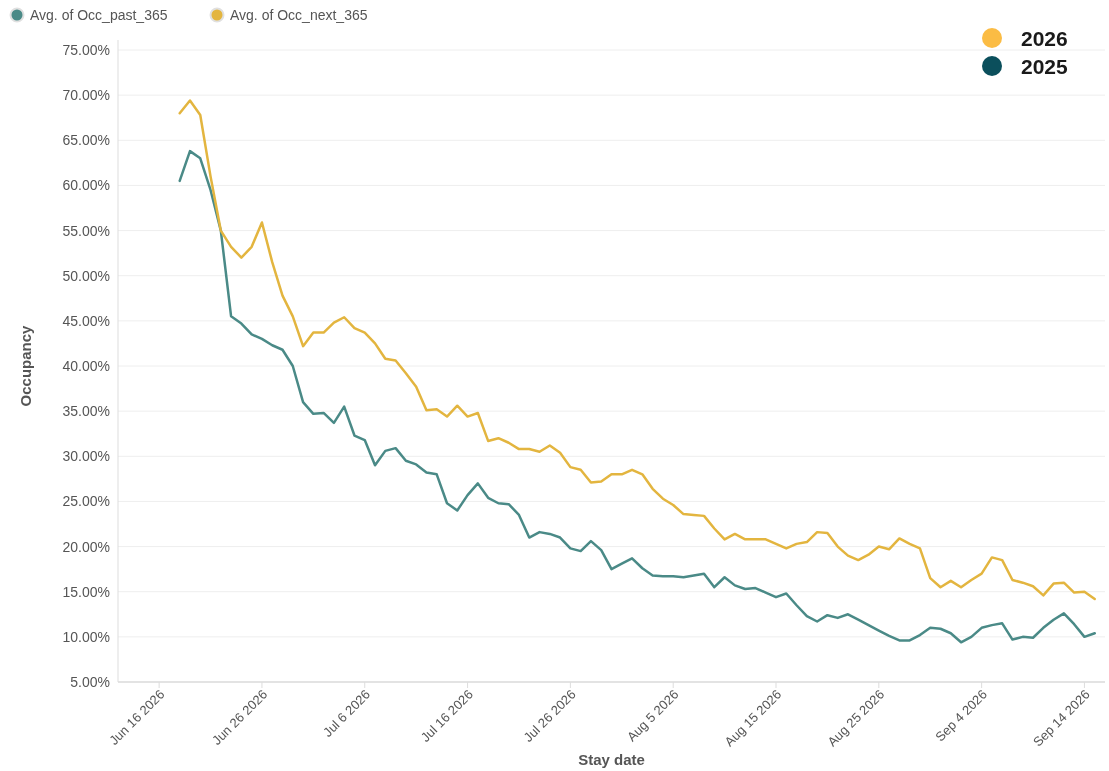 This screenshot has height=771, width=1109. Describe the element at coordinates (86, 95) in the screenshot. I see `y-tick-label: 70.00%` at that location.